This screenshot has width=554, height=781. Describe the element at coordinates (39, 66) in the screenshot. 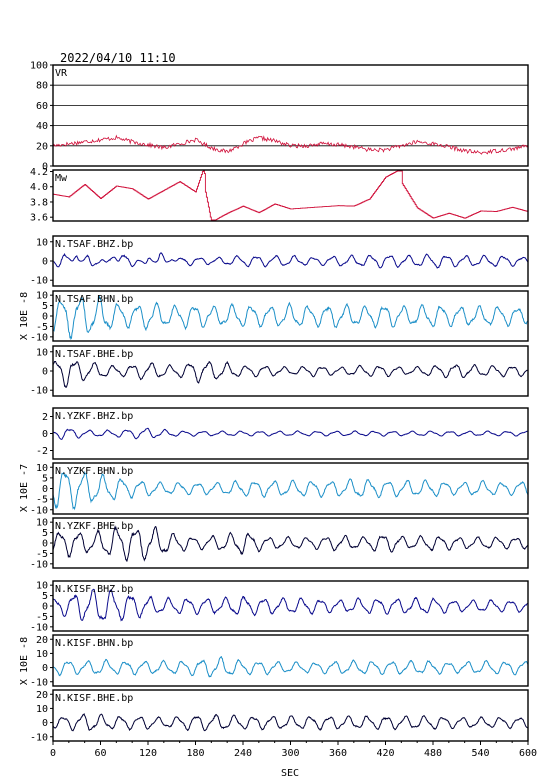

I see `y-tick-label: 100` at that location.